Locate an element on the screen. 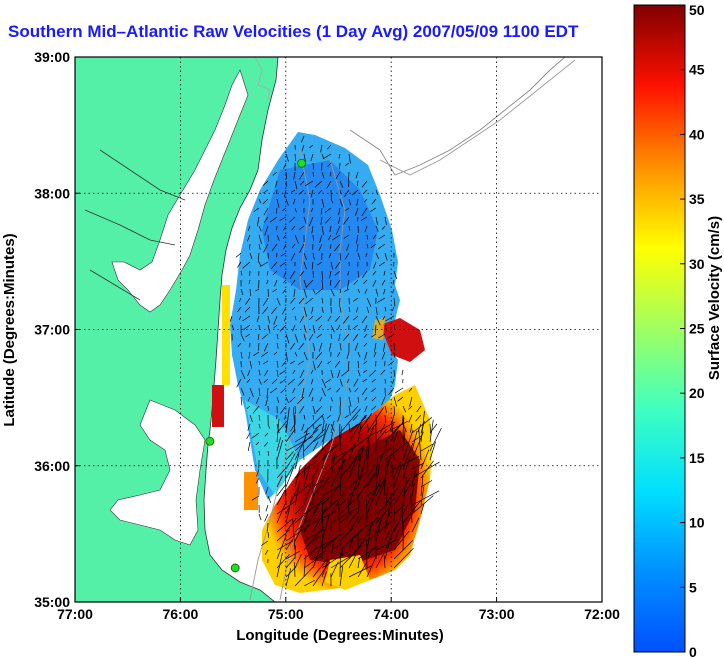 Image resolution: width=724 pixels, height=659 pixels. velocity-field-orange-patch is located at coordinates (251, 491).